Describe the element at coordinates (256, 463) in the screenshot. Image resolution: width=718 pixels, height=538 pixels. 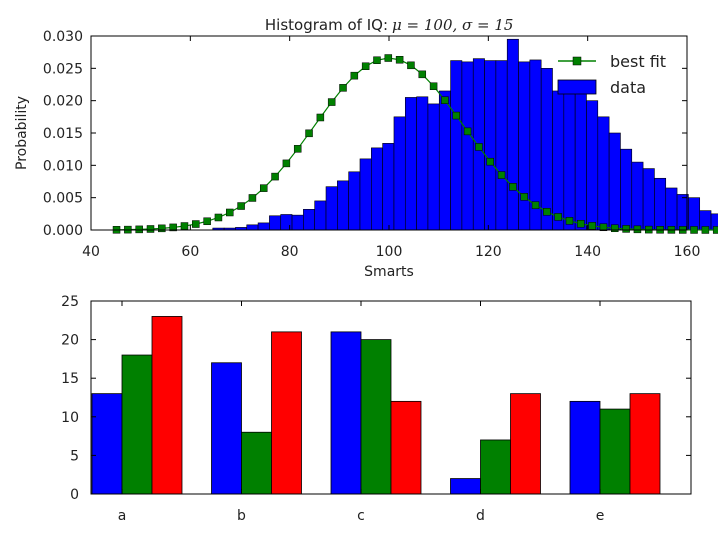
I see `bar-b-green` at that location.